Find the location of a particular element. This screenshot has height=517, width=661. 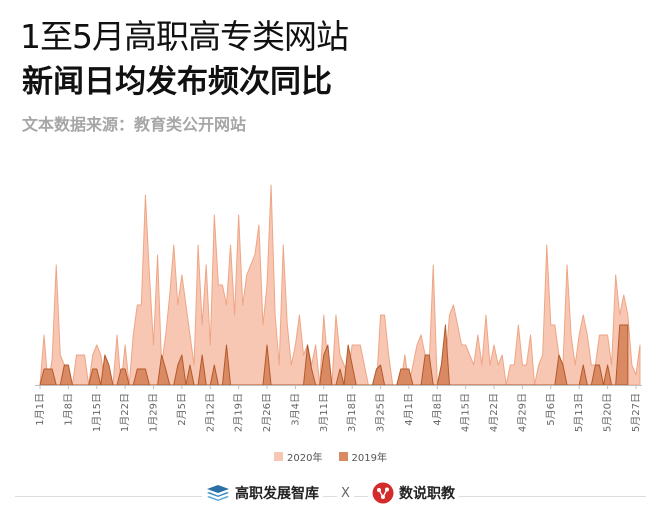

brand-right-label: 数说职教 is located at coordinates (426, 494).